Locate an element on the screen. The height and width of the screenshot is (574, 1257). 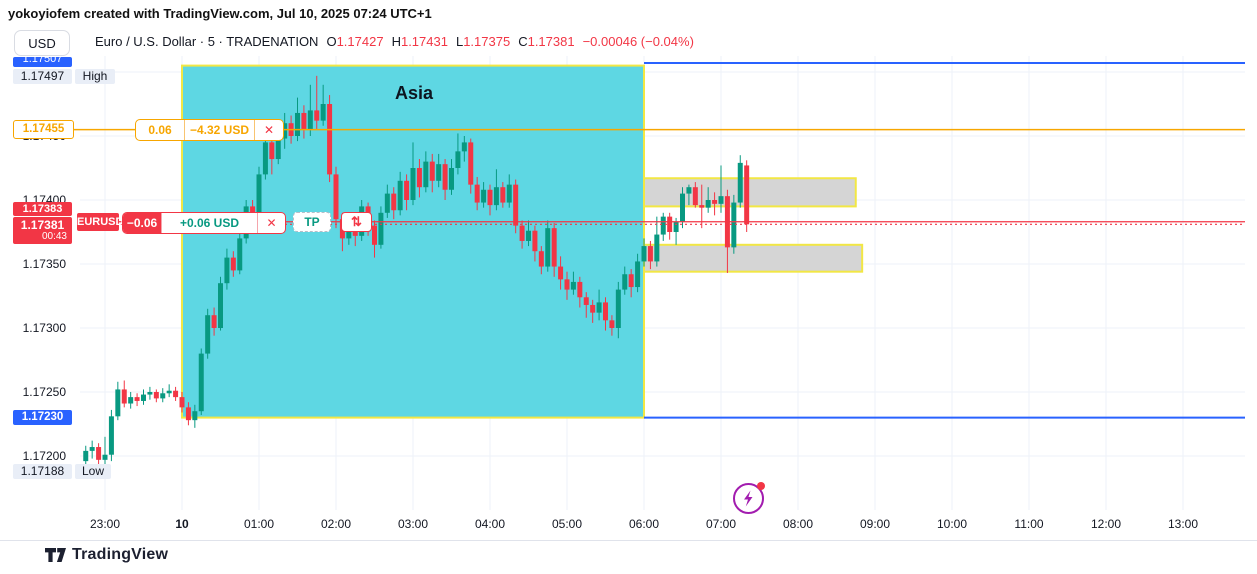
symbol-title: Euro / U.S. Dollar · 5 · TRADENATION is located at coordinates (207, 41).